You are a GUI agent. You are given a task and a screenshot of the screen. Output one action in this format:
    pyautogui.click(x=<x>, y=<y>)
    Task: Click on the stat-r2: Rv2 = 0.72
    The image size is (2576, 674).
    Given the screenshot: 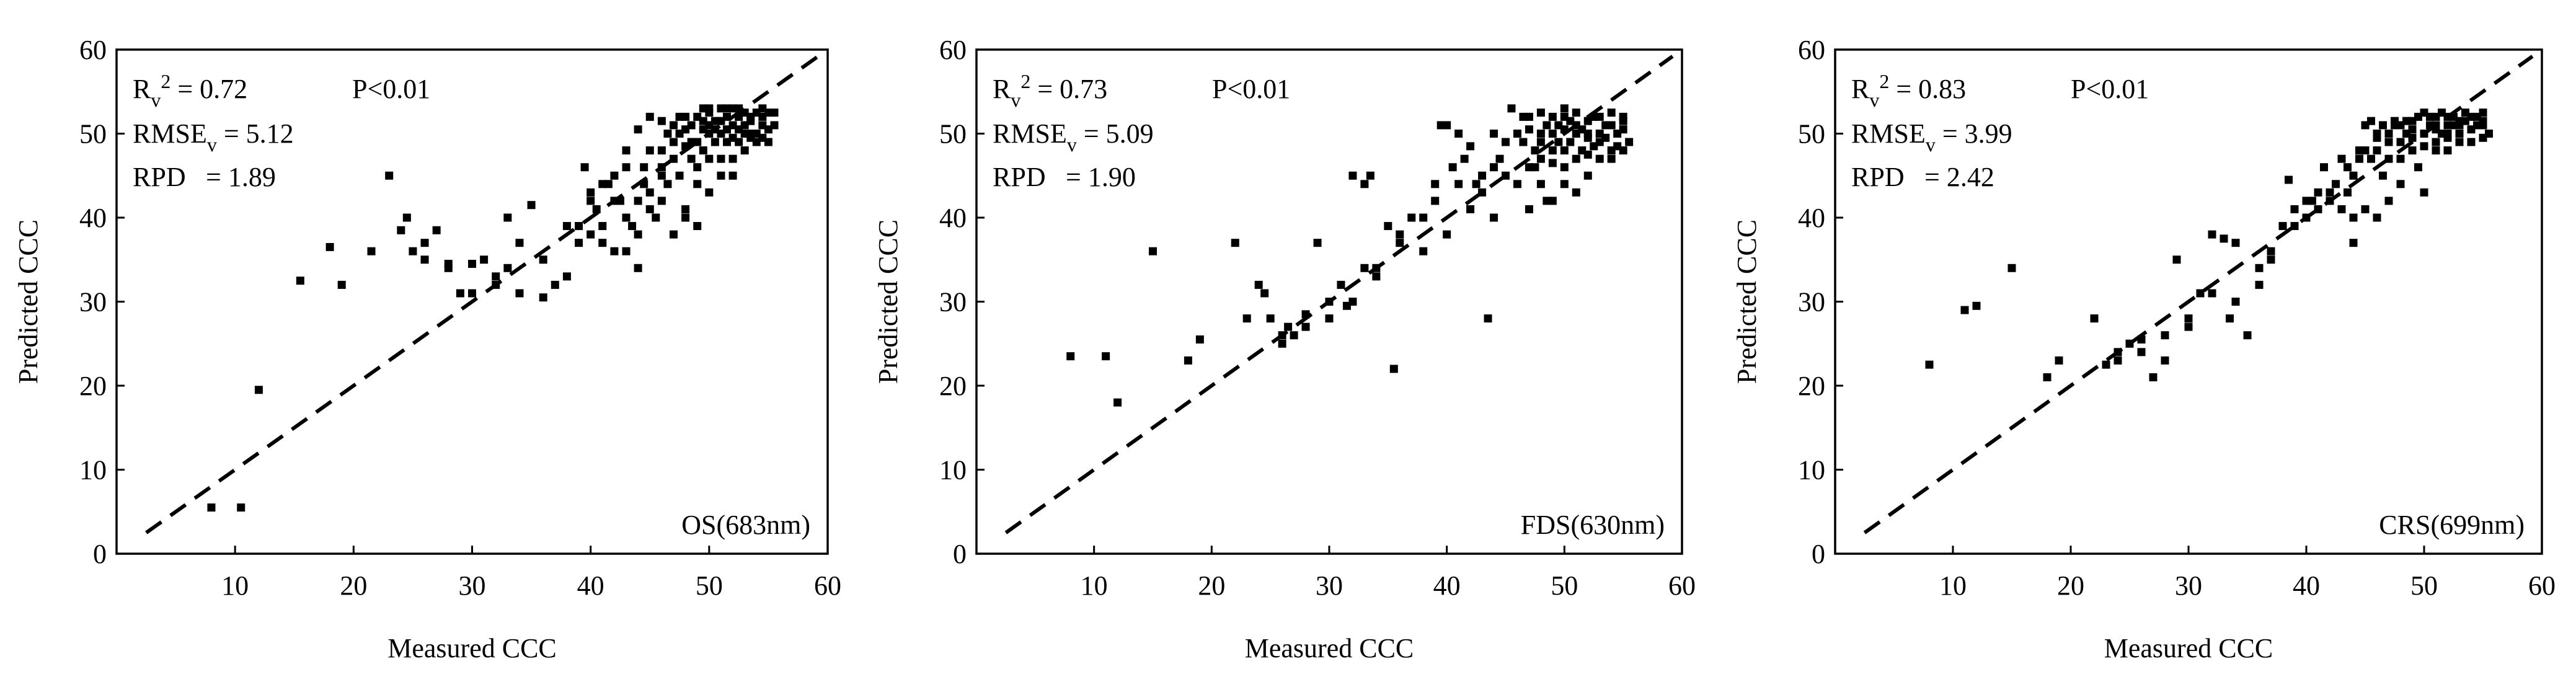 What is the action you would take?
    pyautogui.click(x=190, y=90)
    